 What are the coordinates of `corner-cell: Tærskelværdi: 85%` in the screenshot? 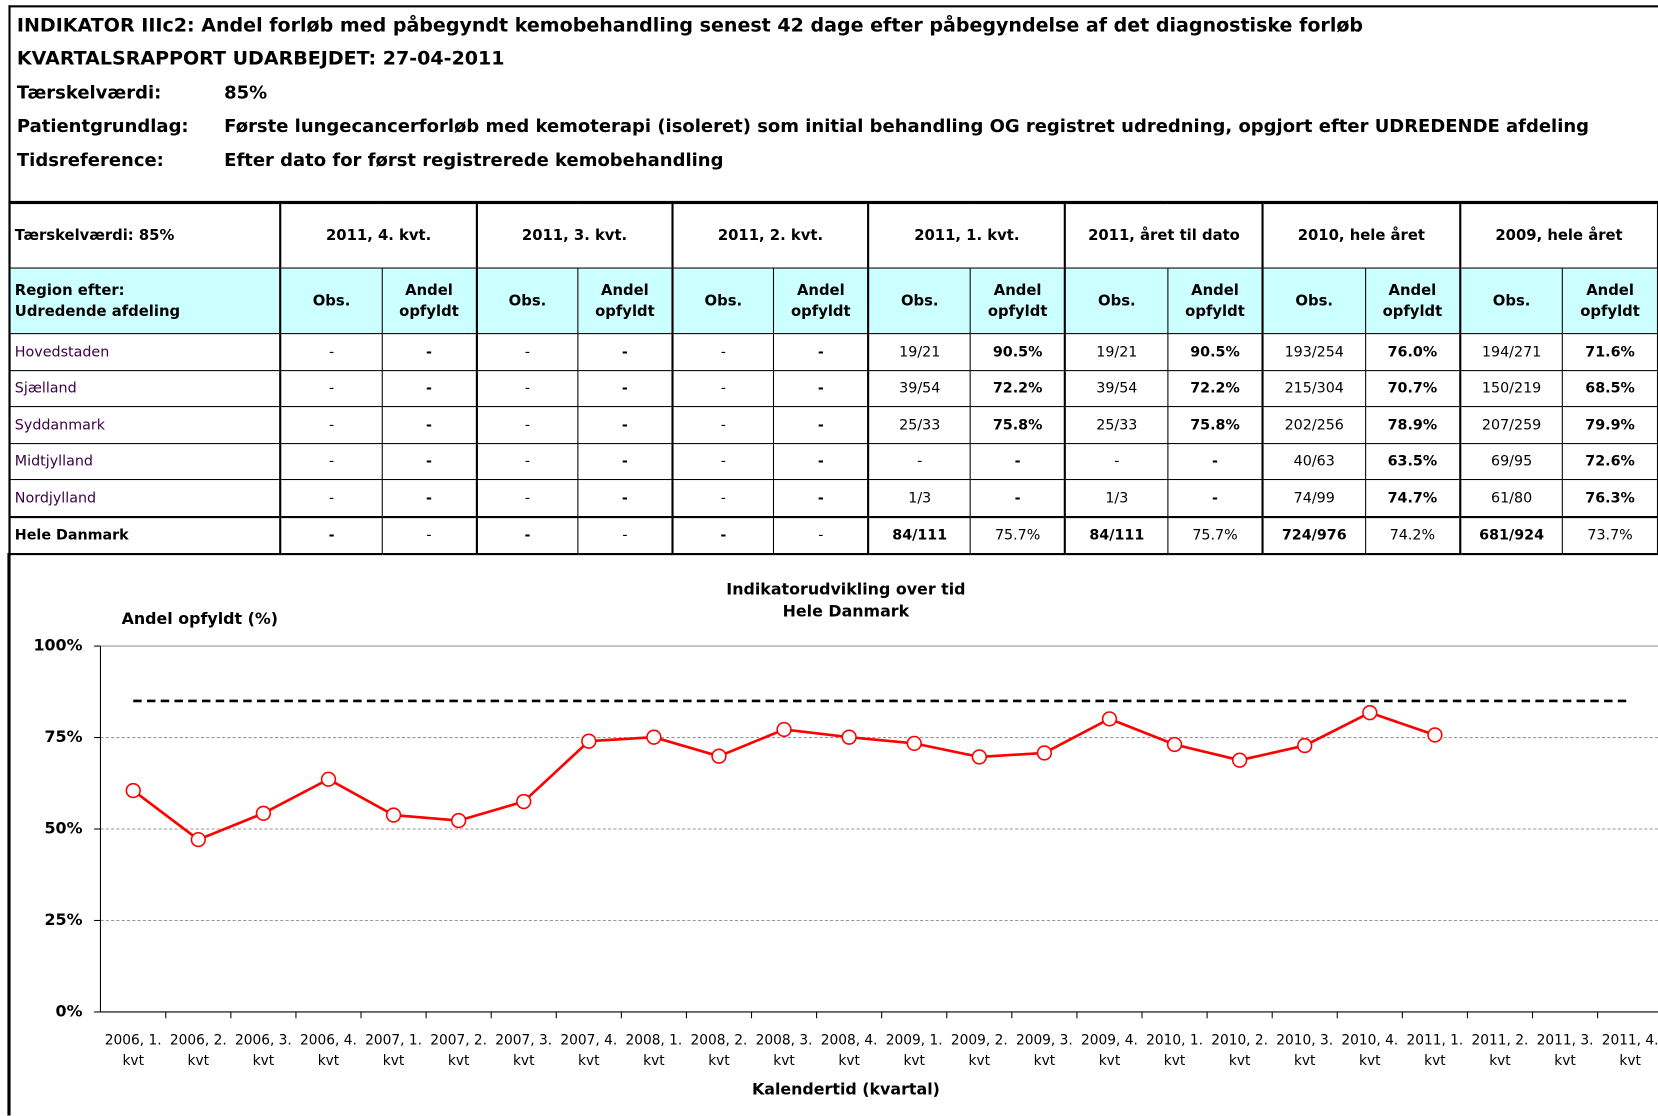 It's located at (145, 235).